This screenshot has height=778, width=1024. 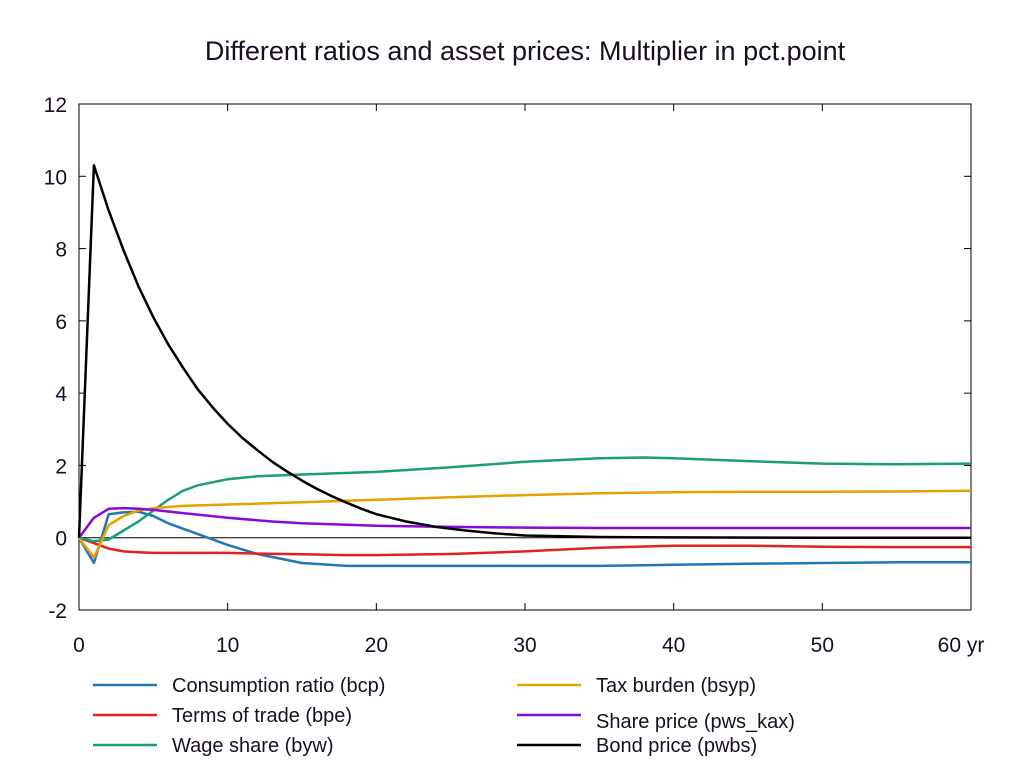 What do you see at coordinates (55, 177) in the screenshot?
I see `y-tick-label: 10` at bounding box center [55, 177].